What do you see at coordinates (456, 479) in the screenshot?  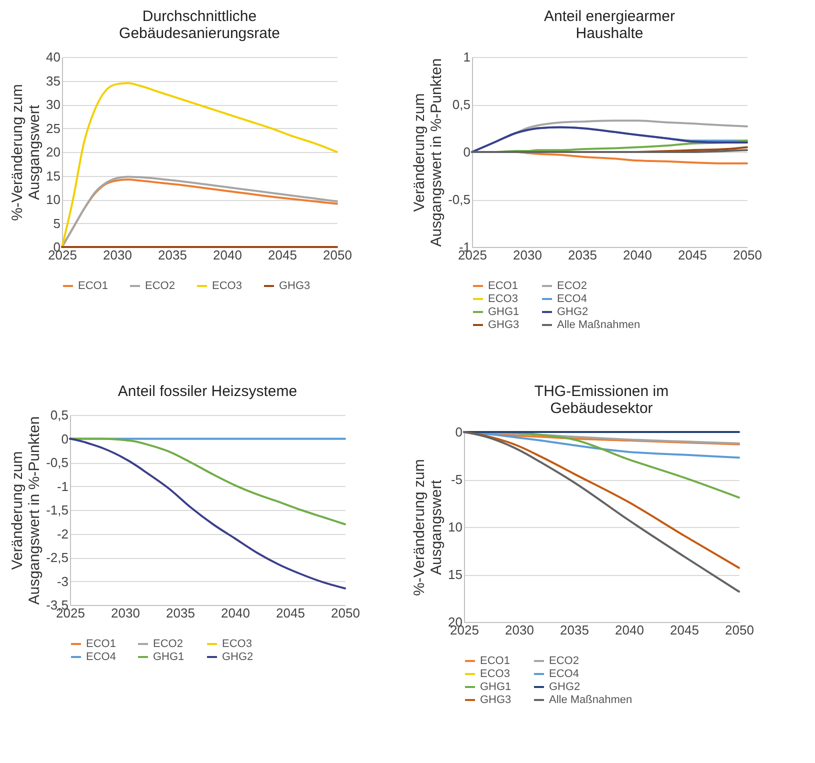 I see `y-tick-label: -5` at bounding box center [456, 479].